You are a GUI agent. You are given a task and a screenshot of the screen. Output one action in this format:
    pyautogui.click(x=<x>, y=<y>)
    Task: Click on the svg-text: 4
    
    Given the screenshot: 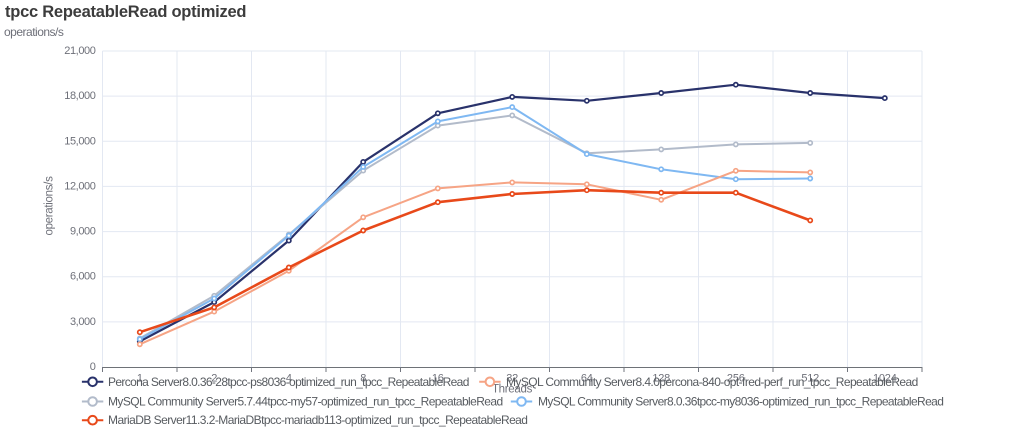 What is the action you would take?
    pyautogui.click(x=289, y=379)
    